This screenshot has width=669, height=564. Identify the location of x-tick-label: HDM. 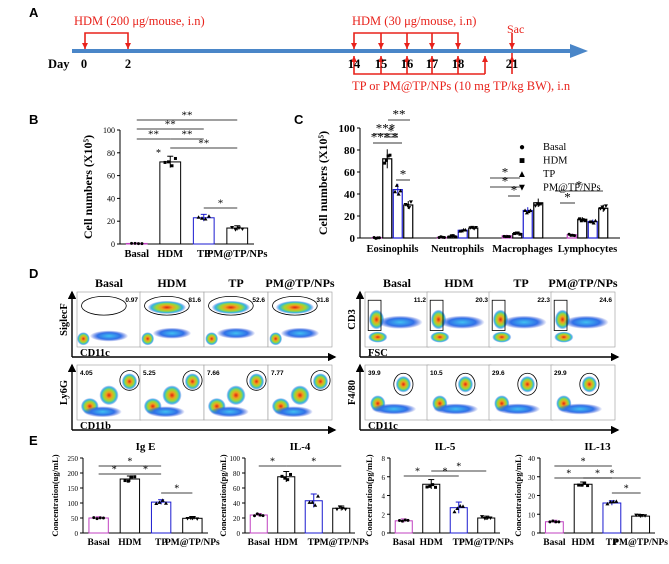
(129, 543).